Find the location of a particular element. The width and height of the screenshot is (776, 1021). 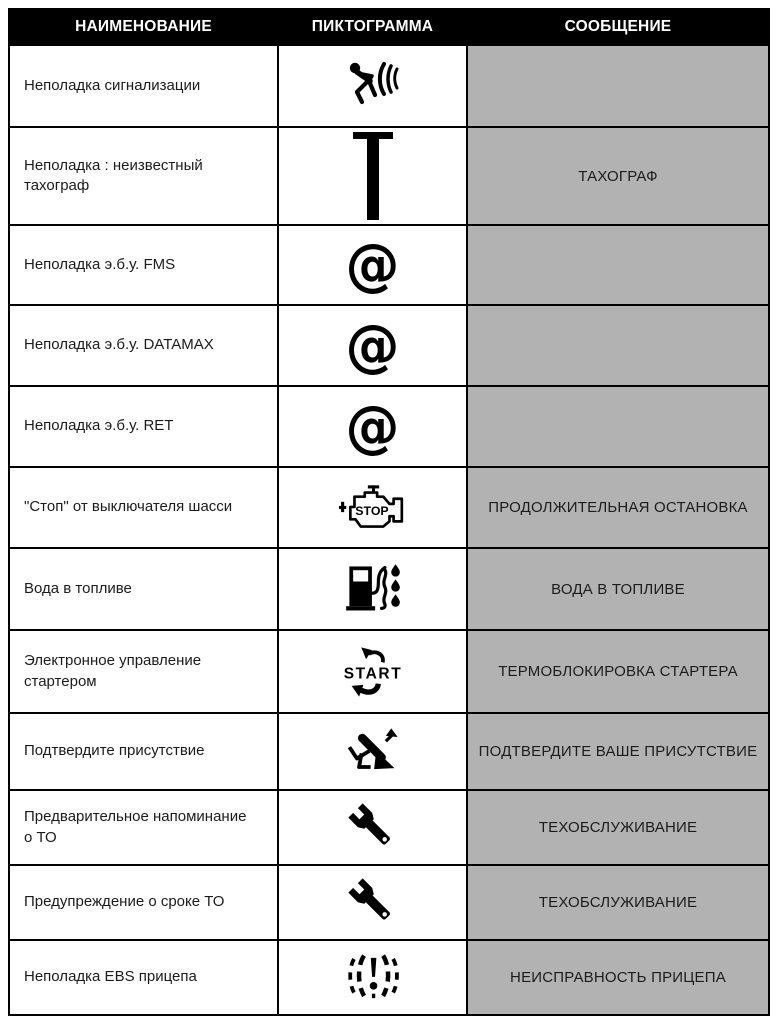

name-cell: Неполадка : неизвестный тахограф is located at coordinates (143, 176).